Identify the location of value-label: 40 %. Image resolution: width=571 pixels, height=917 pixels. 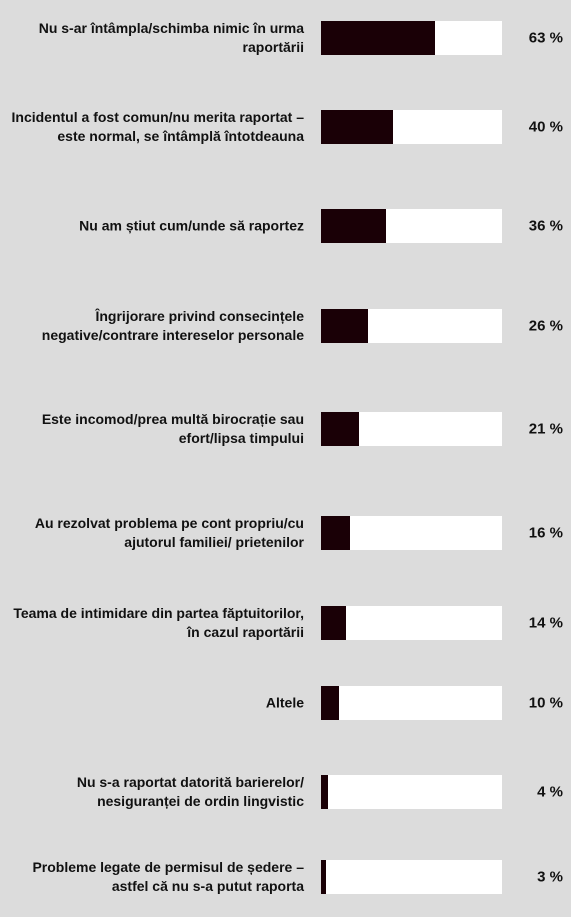
(545, 127).